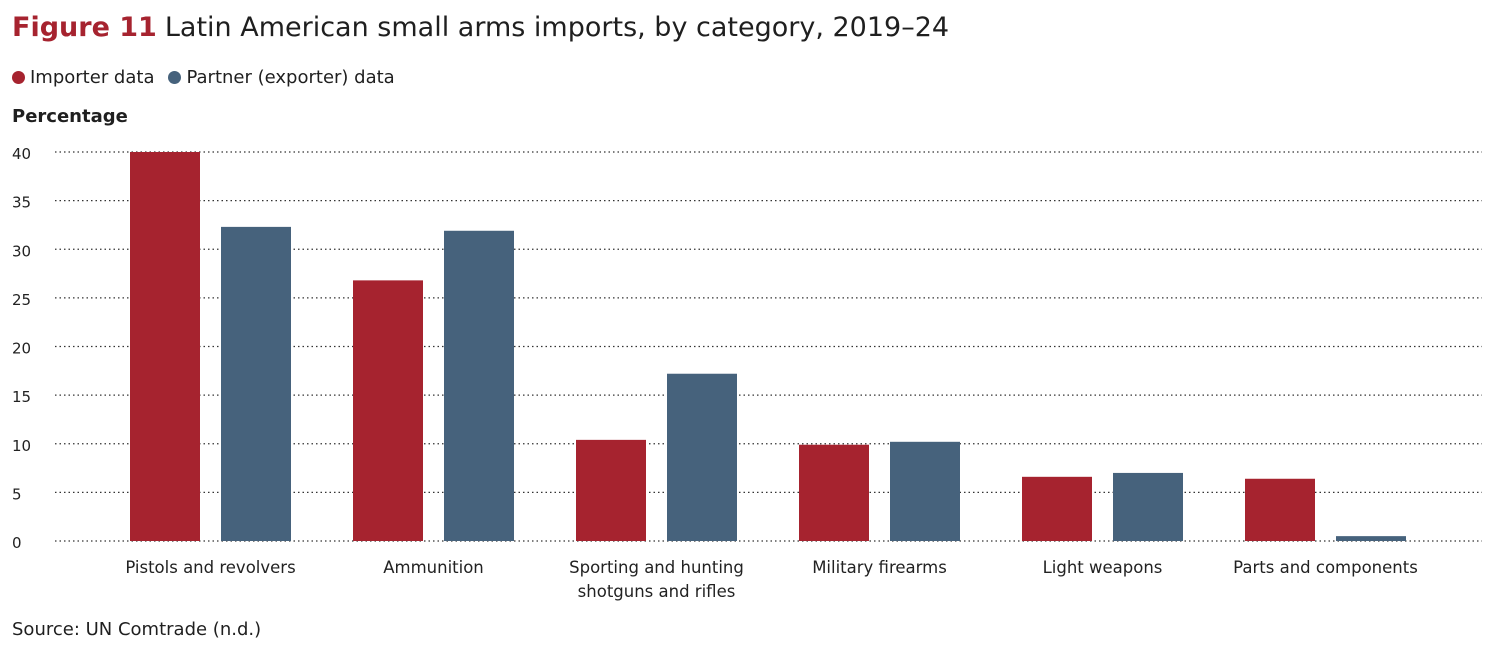 This screenshot has width=1508, height=670. Describe the element at coordinates (70, 116) in the screenshot. I see `y-axis-label: Percentage` at that location.